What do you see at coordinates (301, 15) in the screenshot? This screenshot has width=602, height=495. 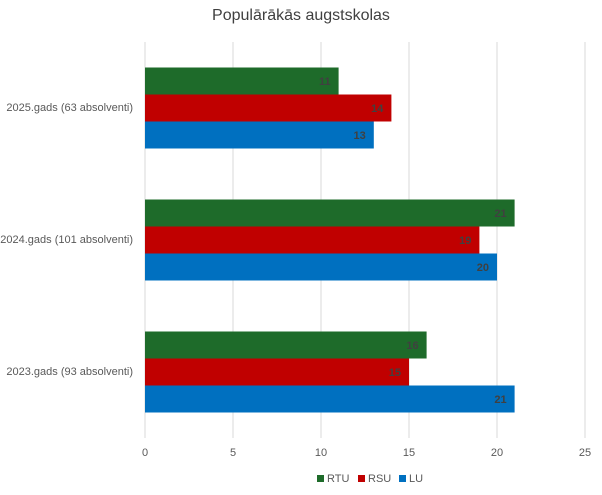 I see `chart-title: Populārākās augstskolas` at bounding box center [301, 15].